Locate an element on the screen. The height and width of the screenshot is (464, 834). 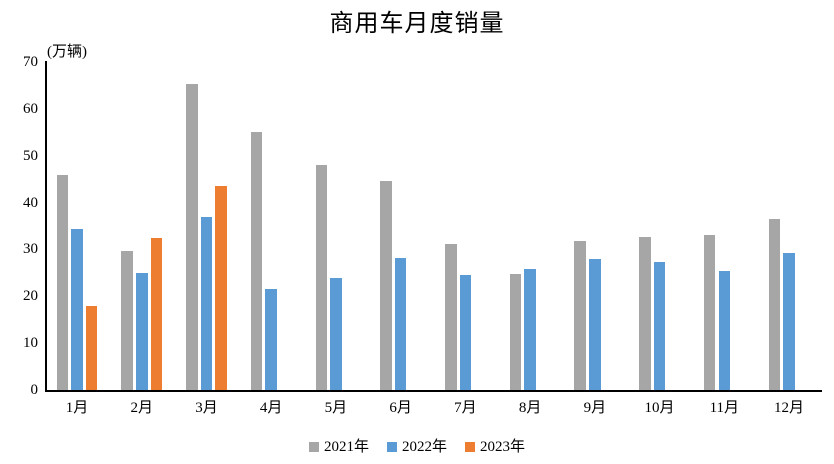
bar-2021年-7月 is located at coordinates (450, 316).